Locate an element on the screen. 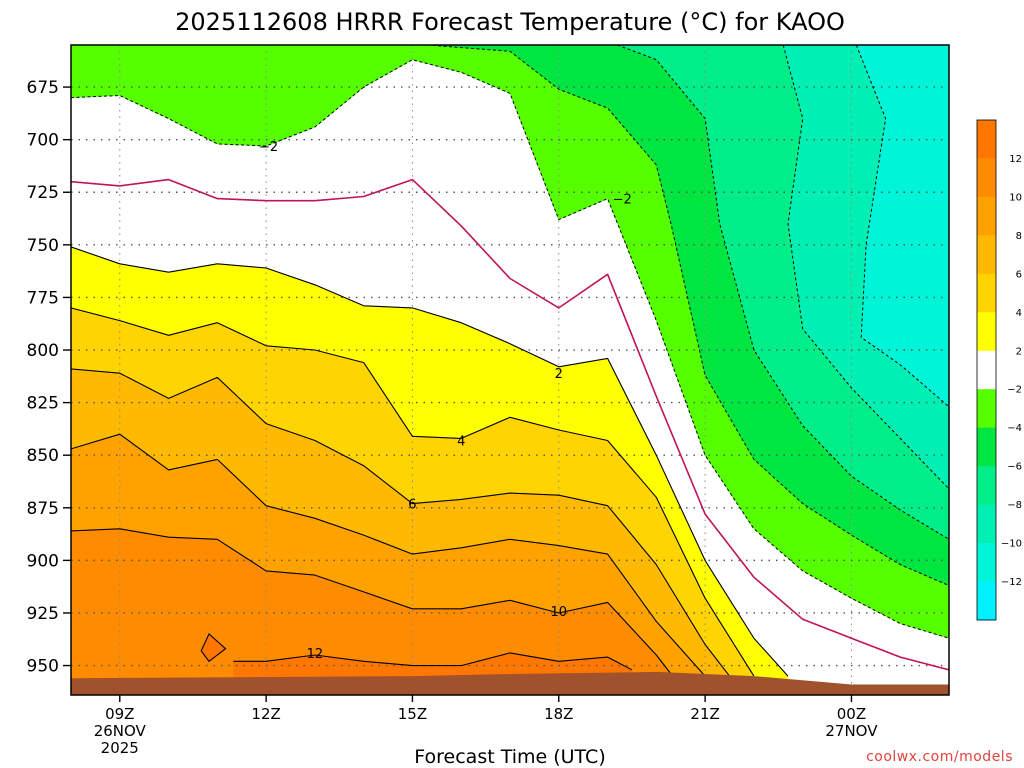  colorbar-tick-label: 8 is located at coordinates (1019, 236).